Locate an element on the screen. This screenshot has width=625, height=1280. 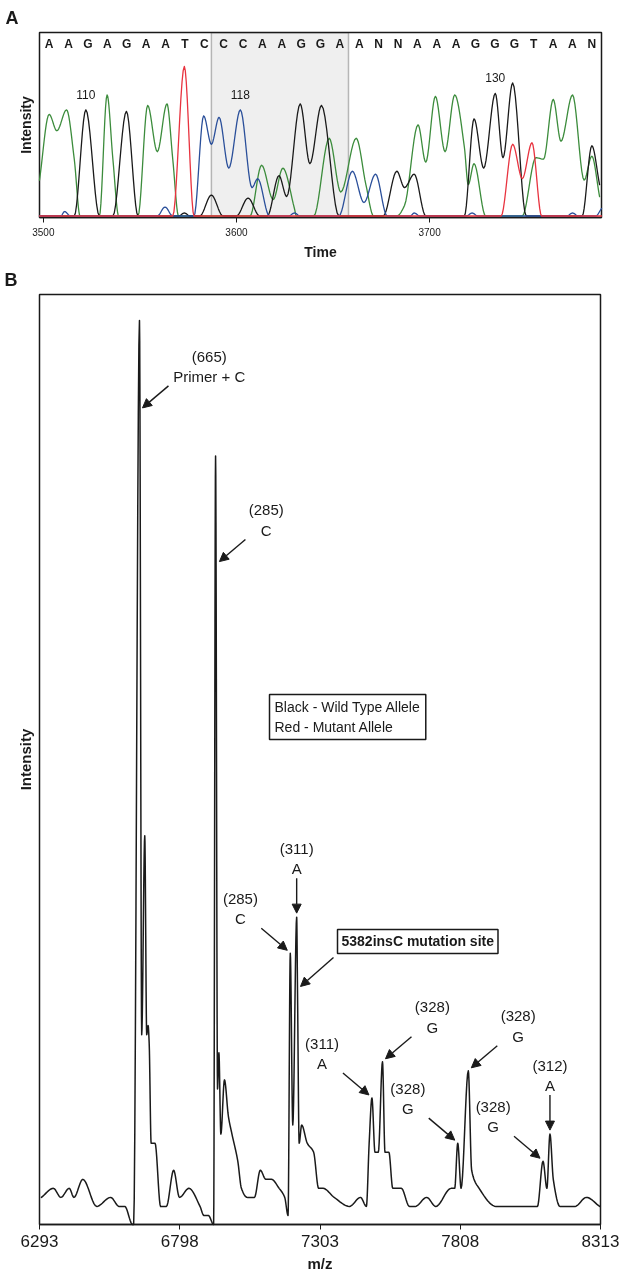
chart-title: A is located at coordinates (12, 17).